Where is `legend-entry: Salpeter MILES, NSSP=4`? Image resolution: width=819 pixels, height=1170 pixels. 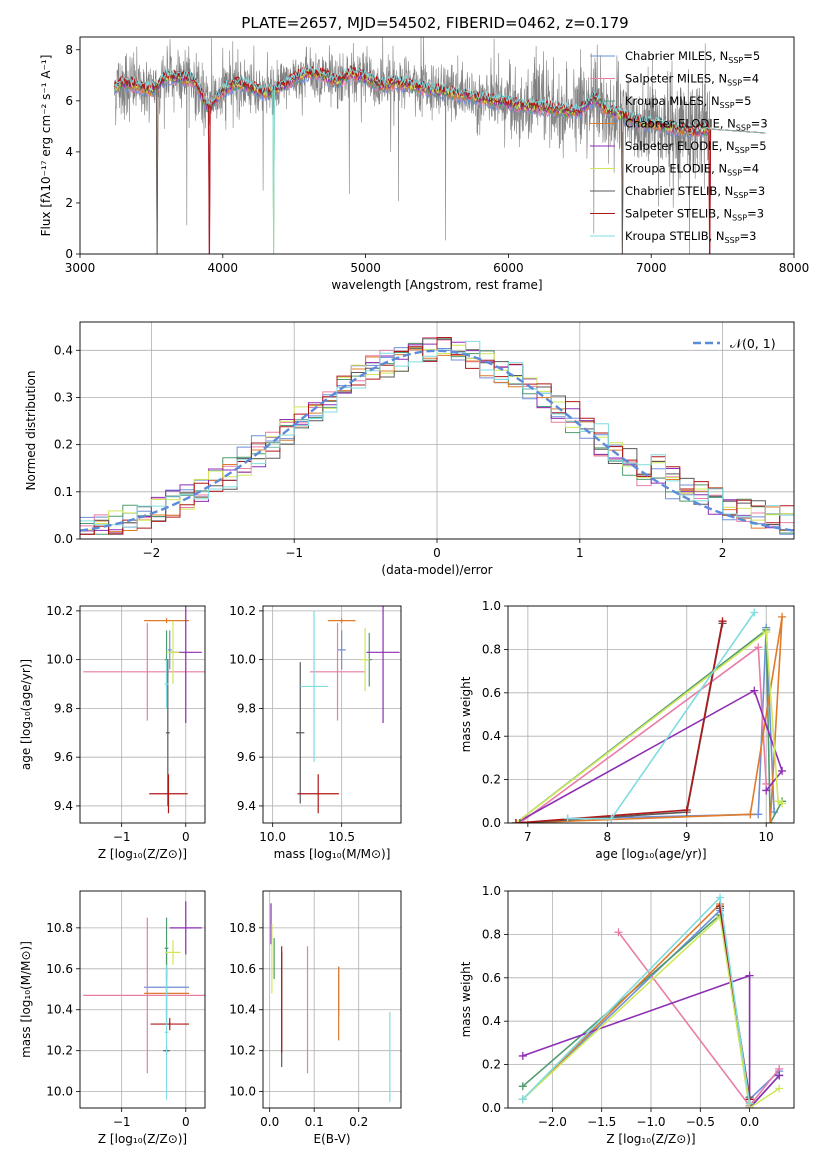
legend-entry: Salpeter MILES, NSSP=4 is located at coordinates (692, 80).